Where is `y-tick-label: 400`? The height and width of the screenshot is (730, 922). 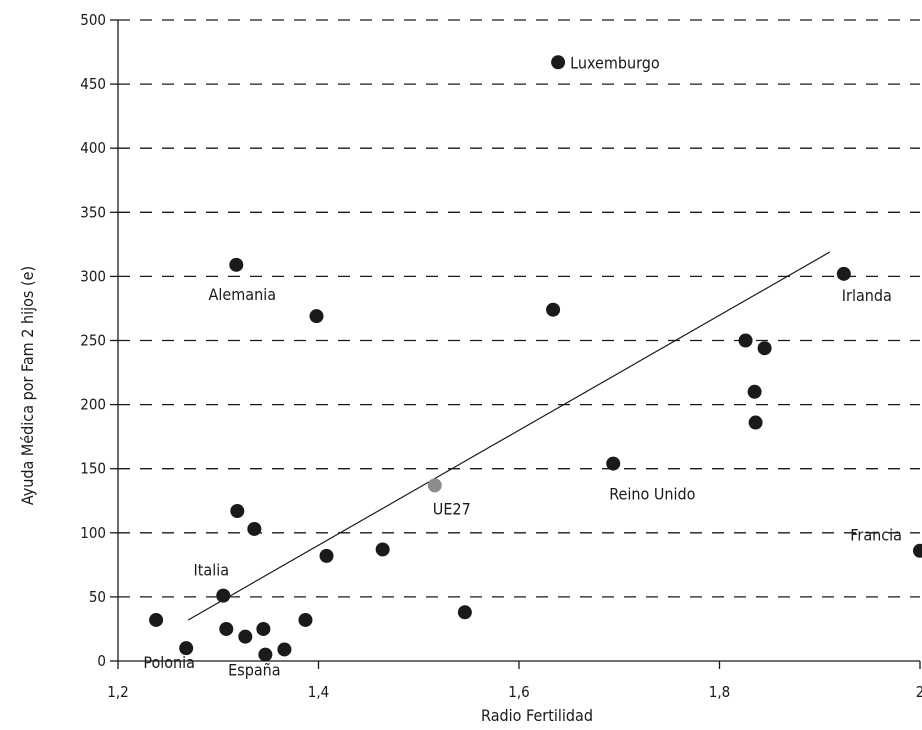 y-tick-label: 400 is located at coordinates (93, 148).